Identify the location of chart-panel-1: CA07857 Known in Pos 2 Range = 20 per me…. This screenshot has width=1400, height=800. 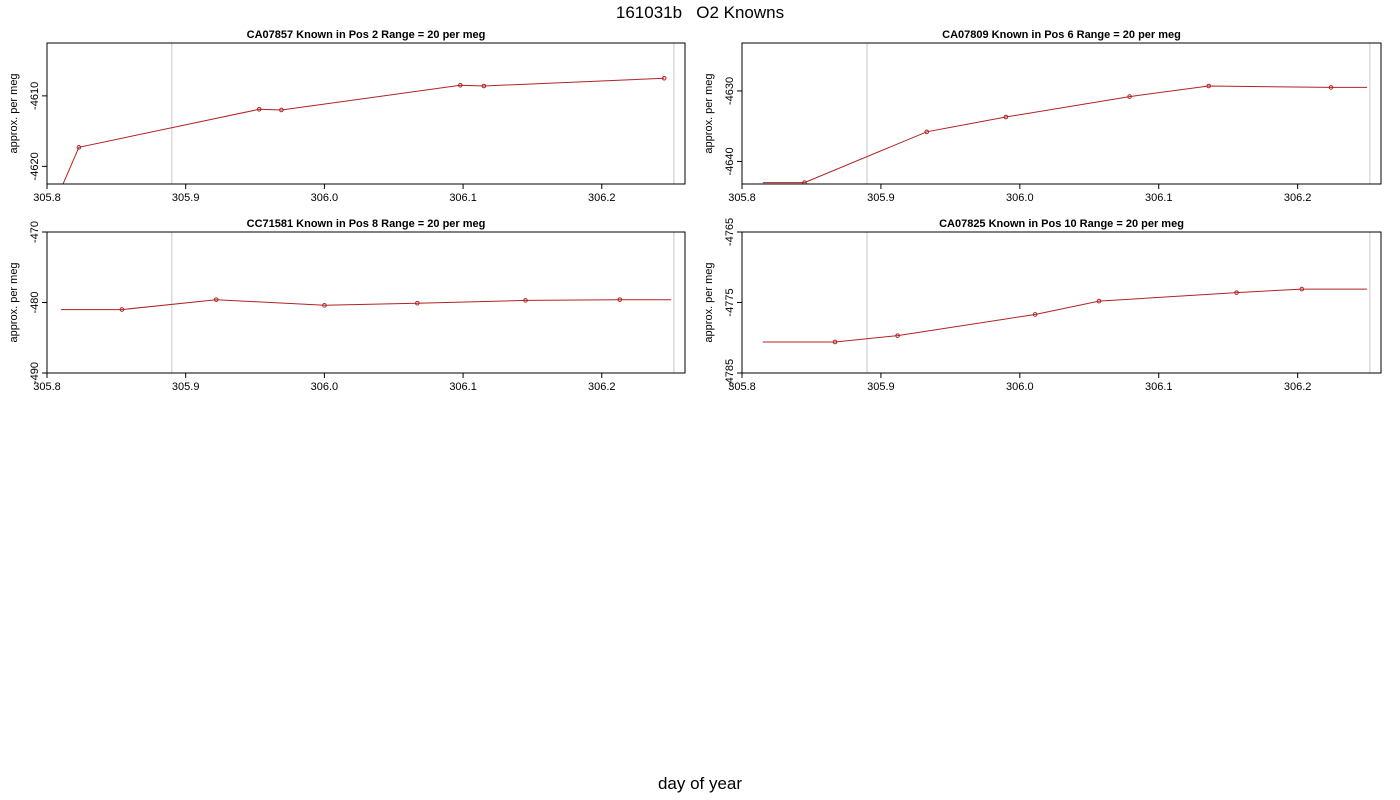
(347, 116).